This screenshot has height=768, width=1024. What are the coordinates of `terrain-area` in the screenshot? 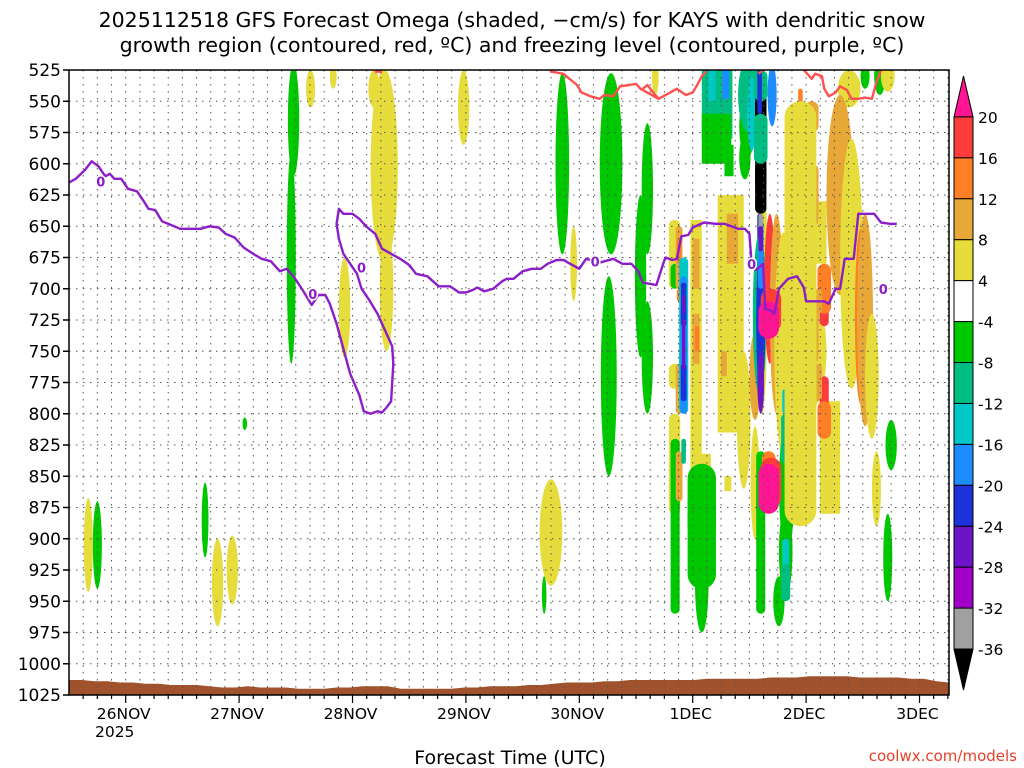 It's located at (509, 685).